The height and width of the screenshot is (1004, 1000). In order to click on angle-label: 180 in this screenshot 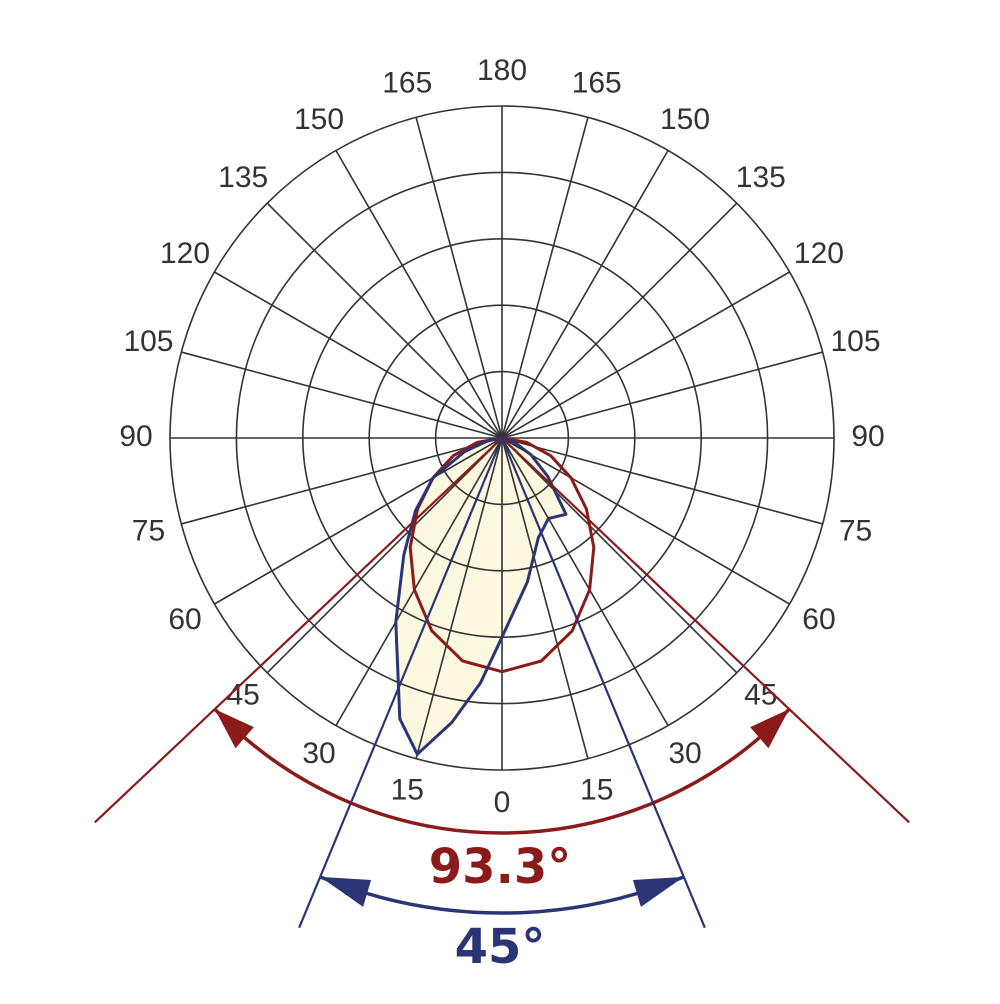, I will do `click(502, 70)`.